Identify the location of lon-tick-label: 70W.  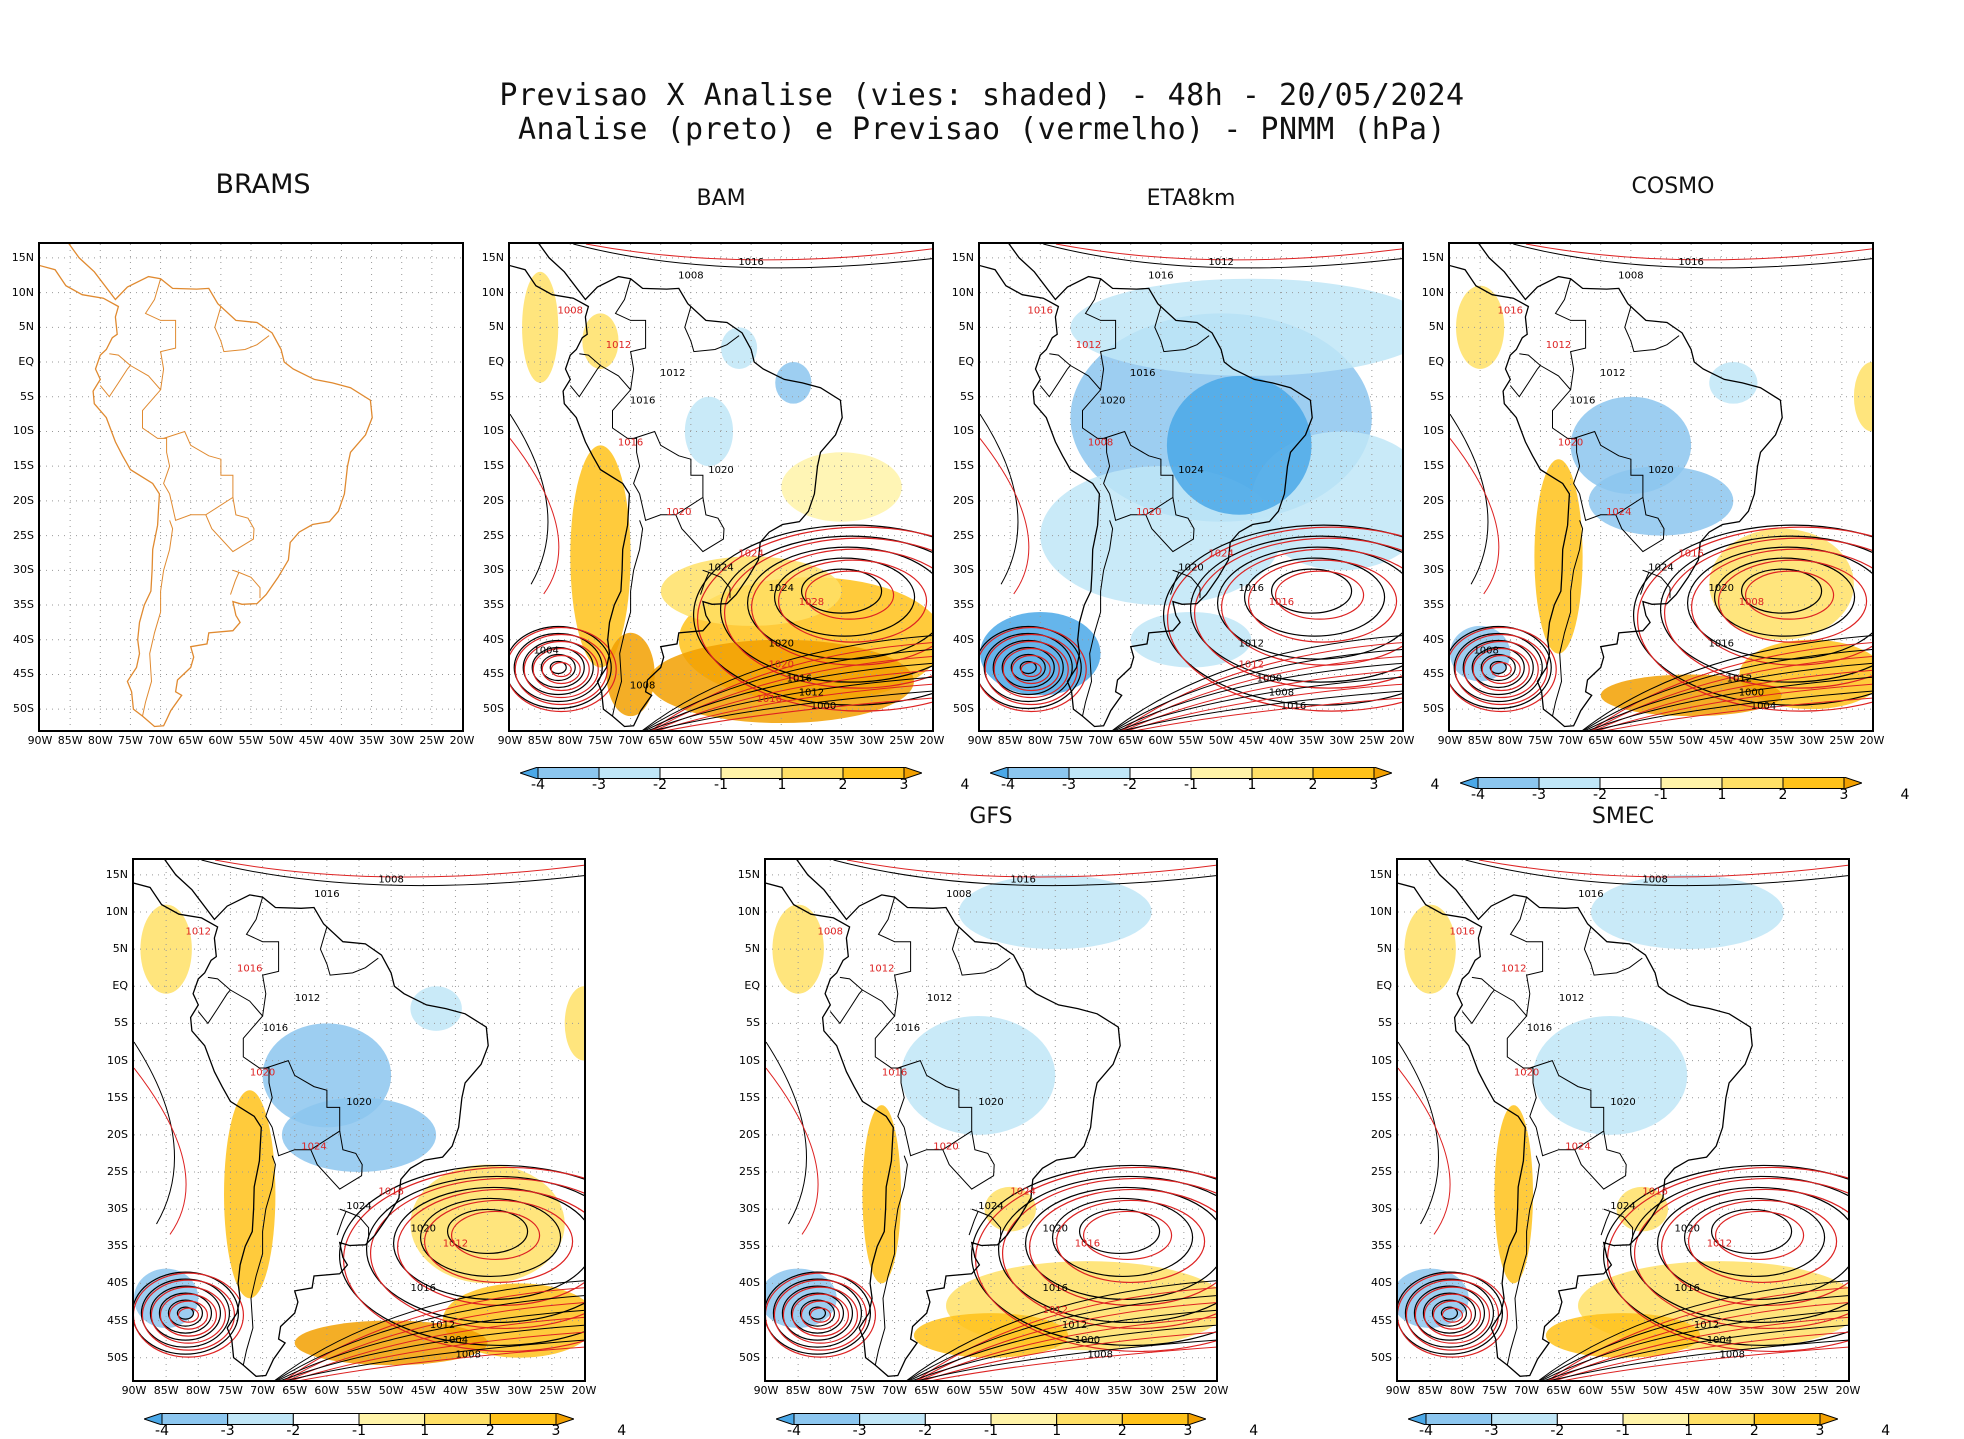
(1100, 740).